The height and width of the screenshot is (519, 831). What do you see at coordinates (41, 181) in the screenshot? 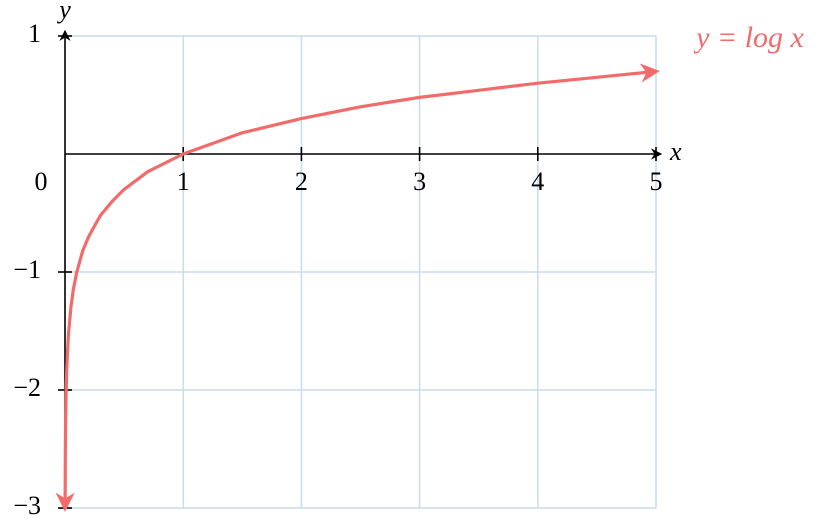
I see `x-tick-label: 0` at bounding box center [41, 181].